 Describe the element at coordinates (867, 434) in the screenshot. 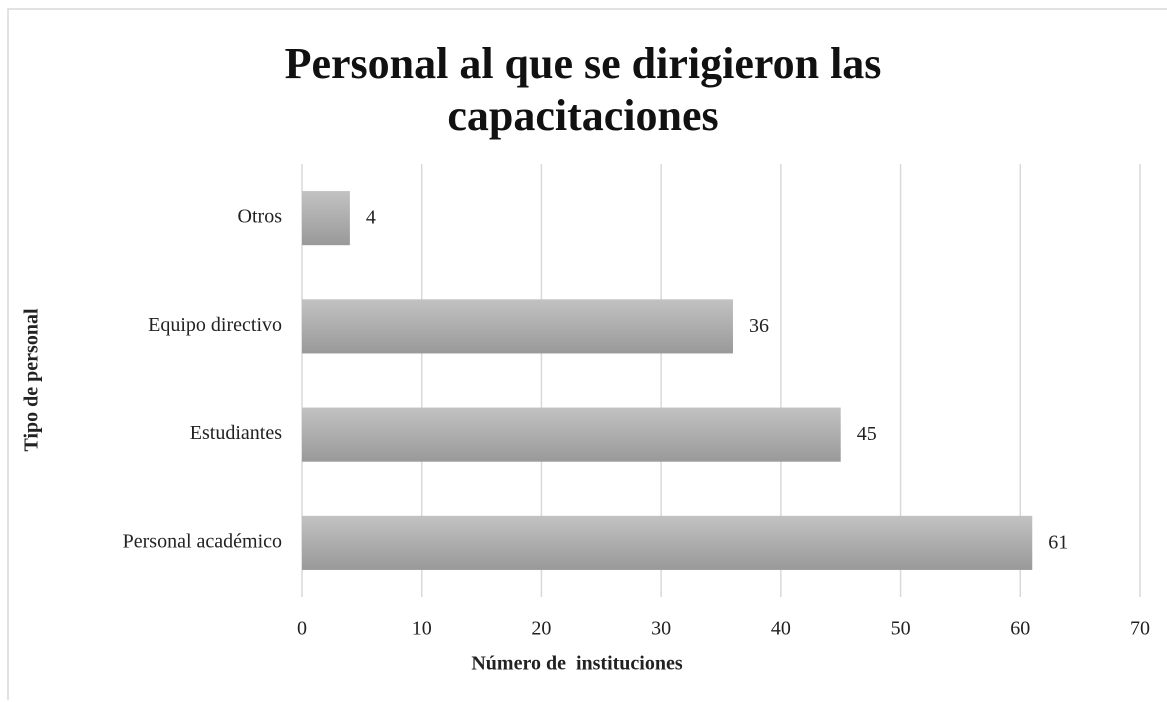

I see `data-label: 45` at that location.